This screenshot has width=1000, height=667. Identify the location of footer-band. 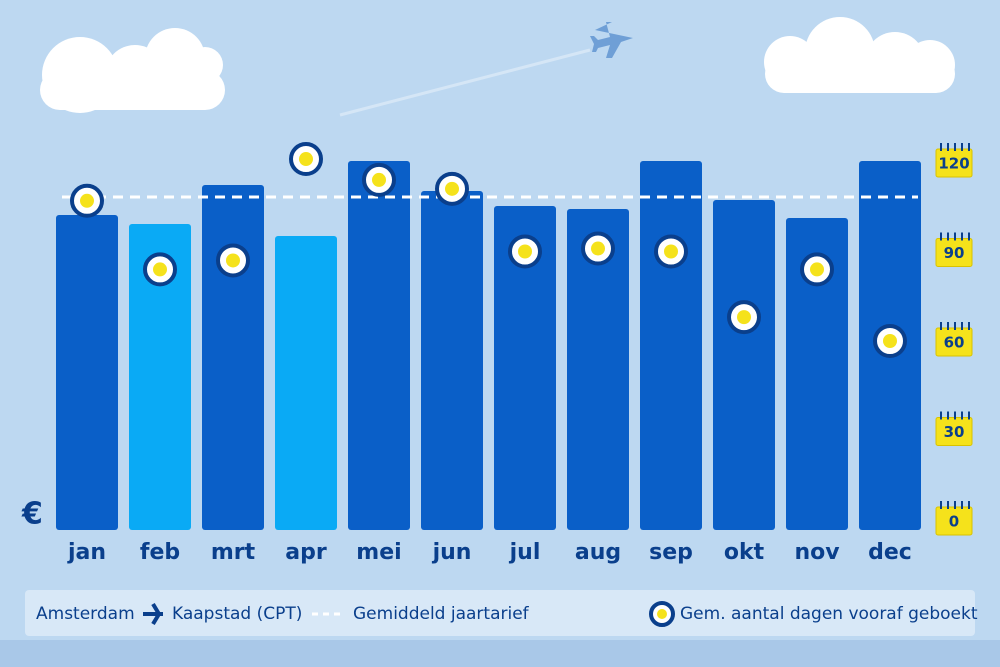
(500, 653).